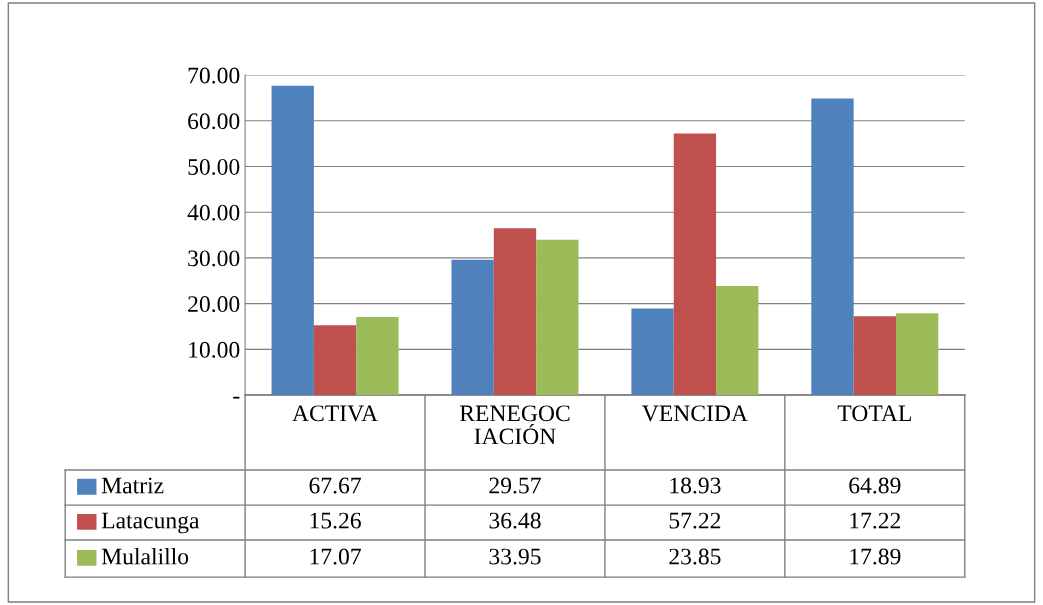 The height and width of the screenshot is (605, 1043). Describe the element at coordinates (875, 556) in the screenshot. I see `data-label: 17.89` at that location.